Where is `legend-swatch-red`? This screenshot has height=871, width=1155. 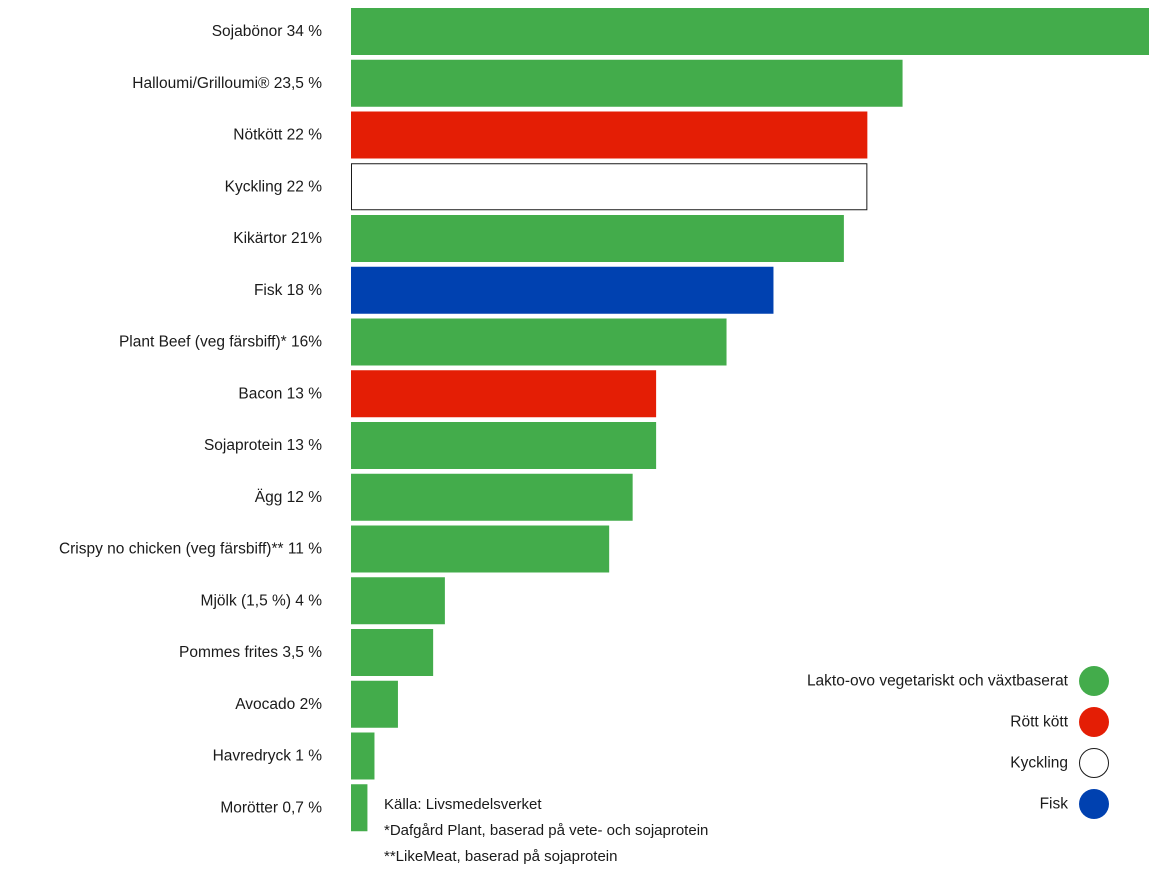 legend-swatch-red is located at coordinates (1094, 722).